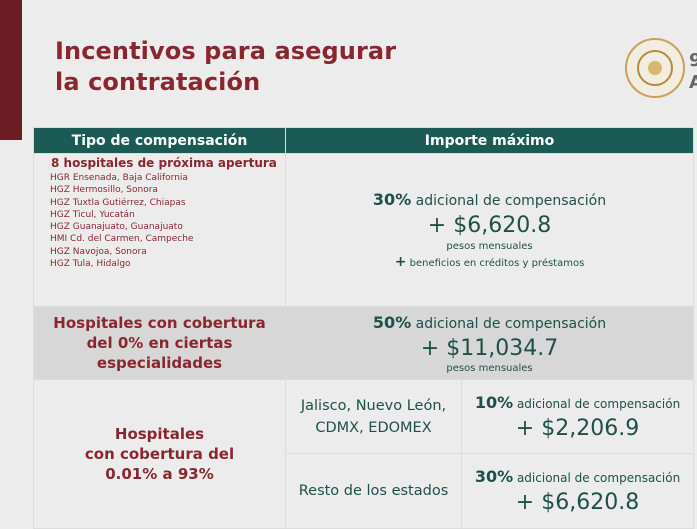  Describe the element at coordinates (118, 202) in the screenshot. I see `list-item: HGZ Tuxtla Gutiérrez, Chiapas` at that location.